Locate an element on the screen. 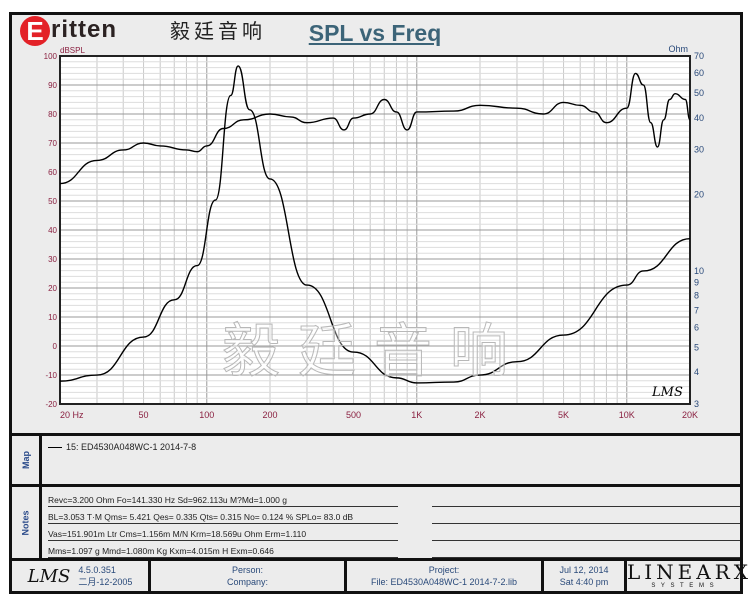  x-tick-label: 10K is located at coordinates (627, 415).